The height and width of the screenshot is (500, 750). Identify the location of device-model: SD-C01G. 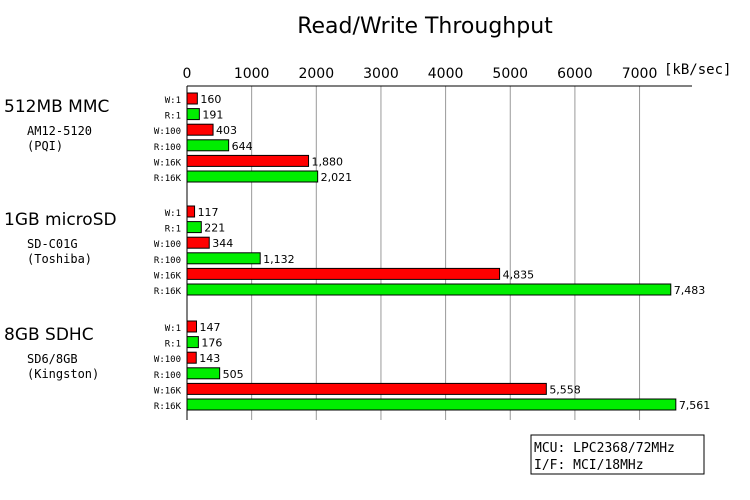
(52, 244).